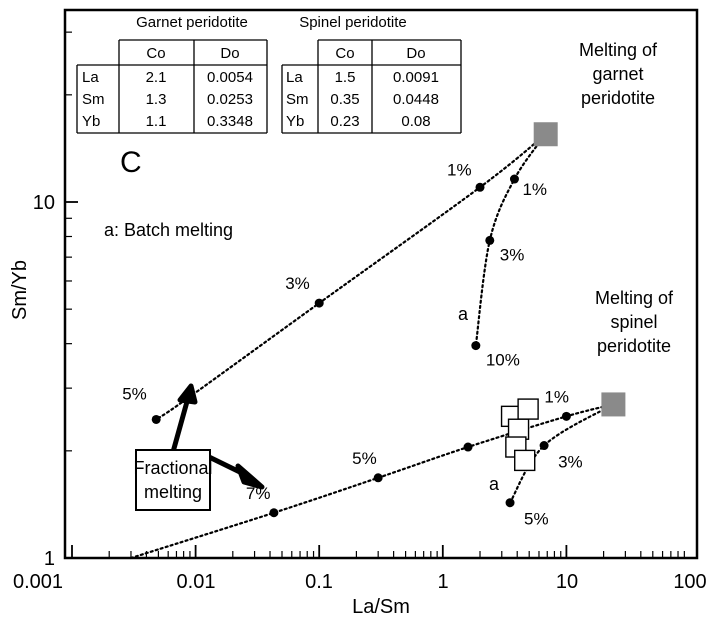 The image size is (721, 621). What do you see at coordinates (353, 22) in the screenshot?
I see `table-title: Spinel peridotite` at bounding box center [353, 22].